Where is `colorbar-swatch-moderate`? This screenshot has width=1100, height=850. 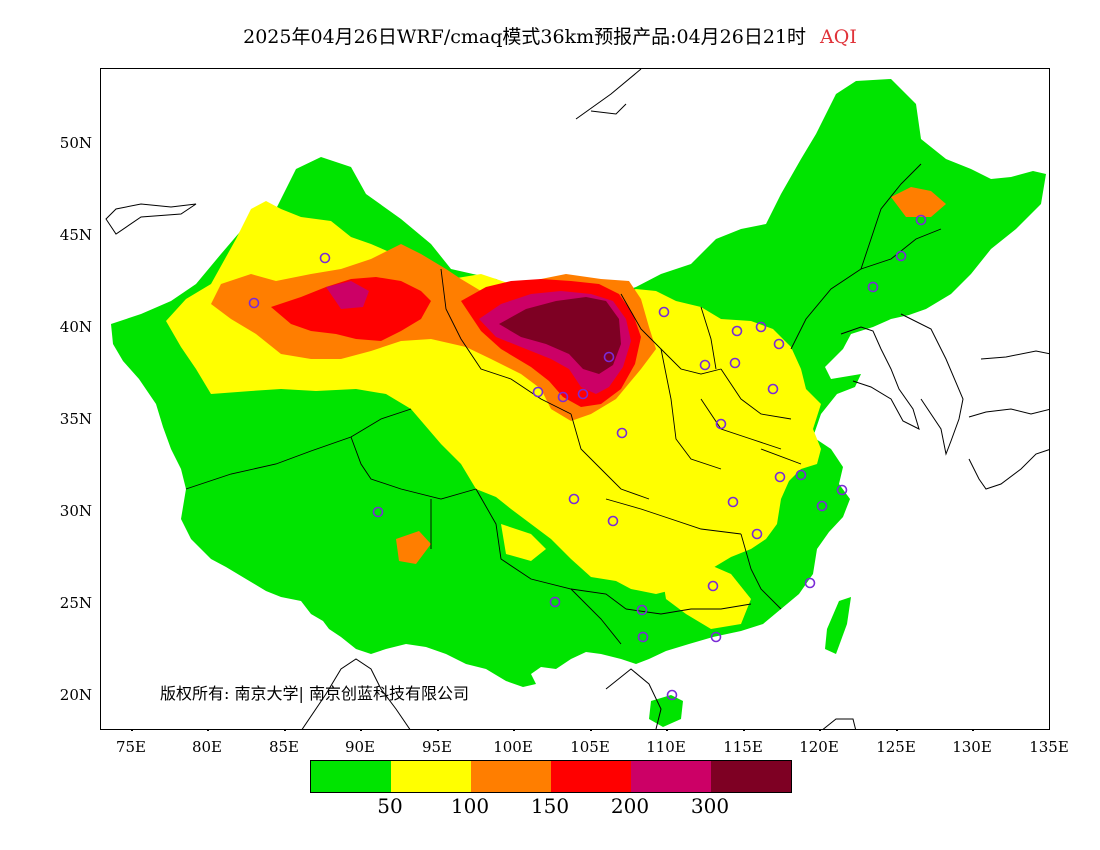
colorbar-swatch-moderate is located at coordinates (431, 776).